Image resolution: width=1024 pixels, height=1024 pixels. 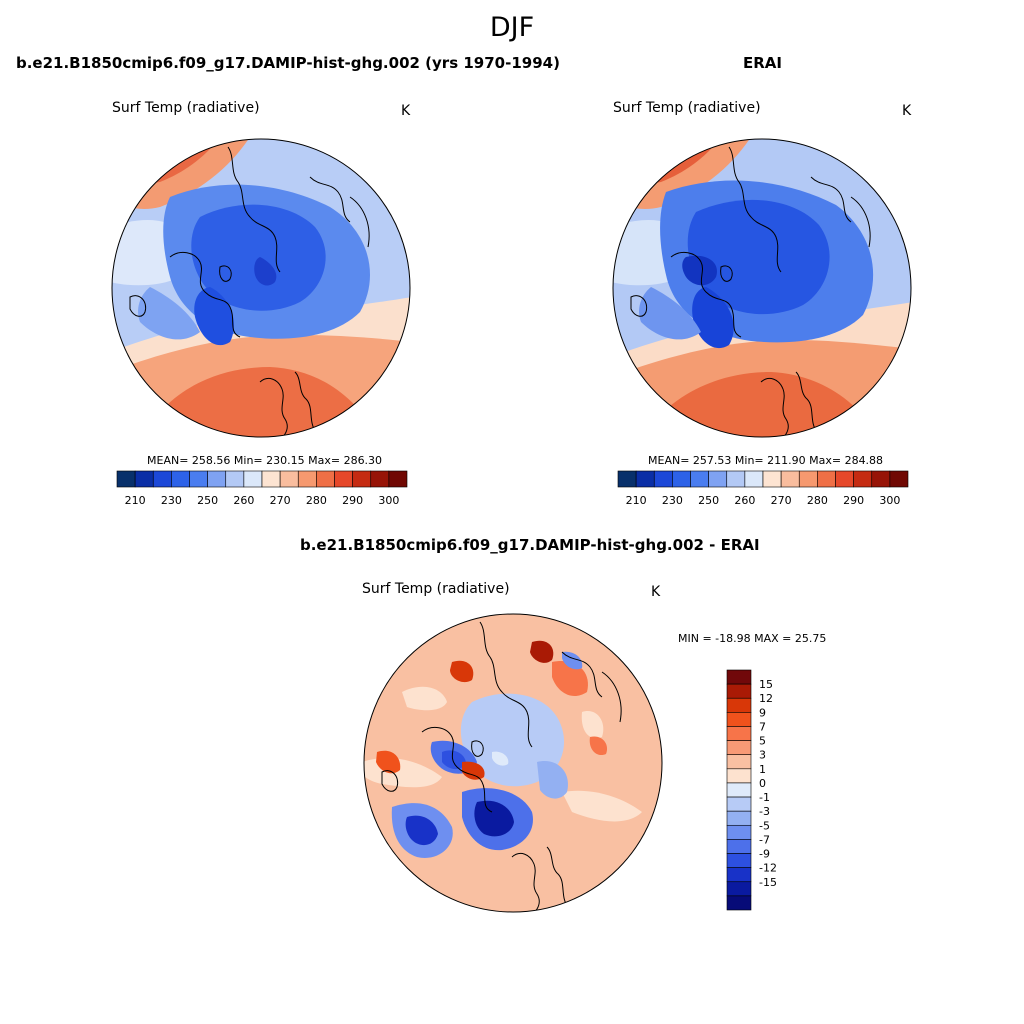 What do you see at coordinates (512, 27) in the screenshot?
I see `figure-title: DJF` at bounding box center [512, 27].